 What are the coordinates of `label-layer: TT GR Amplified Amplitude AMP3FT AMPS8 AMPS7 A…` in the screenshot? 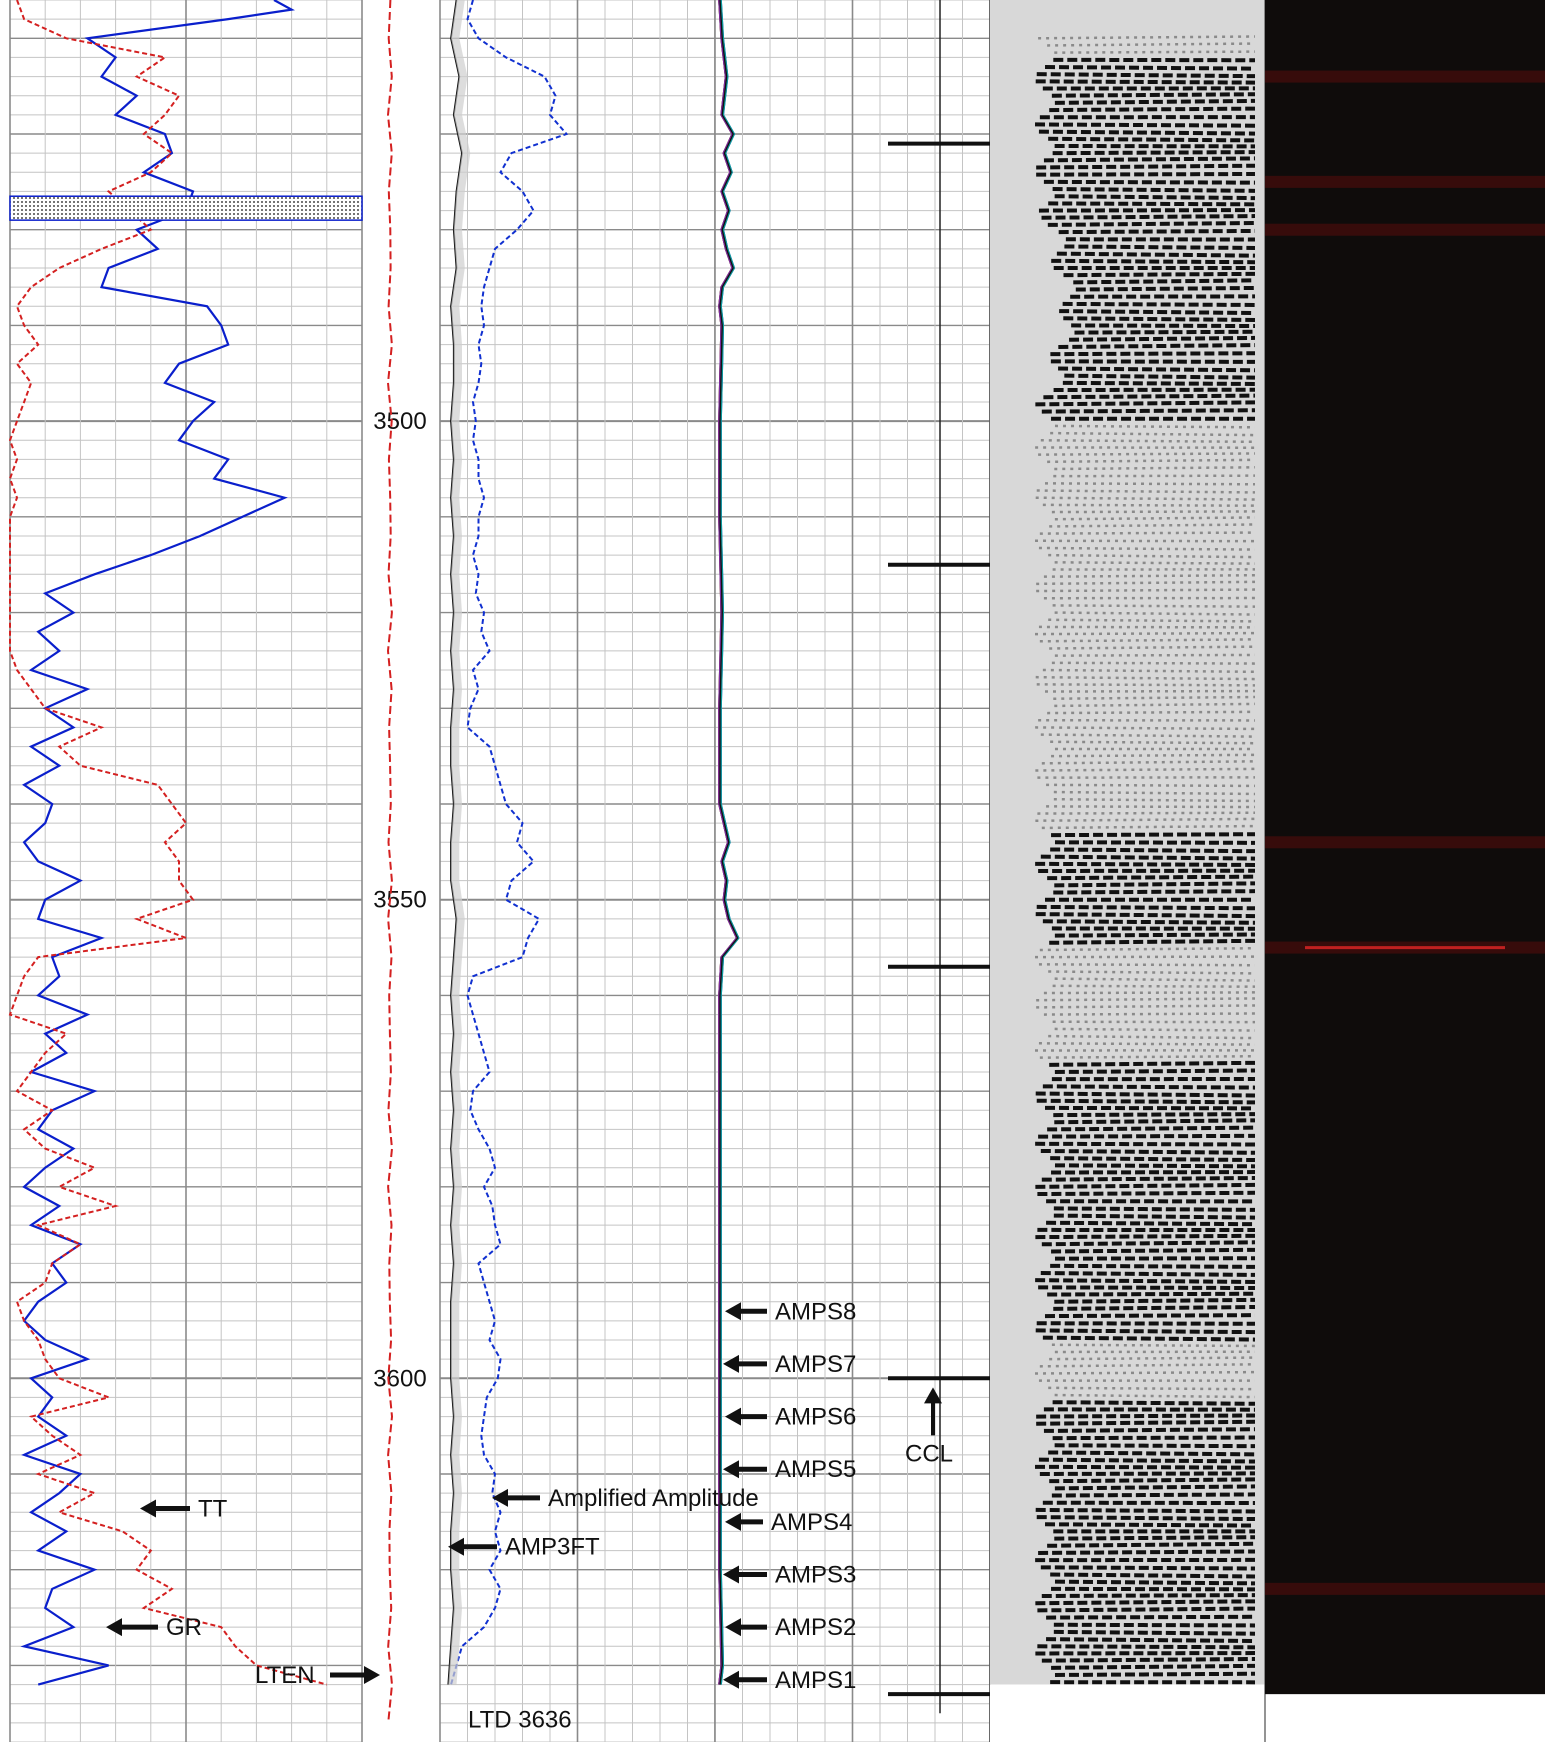 It's located at (529, 1516).